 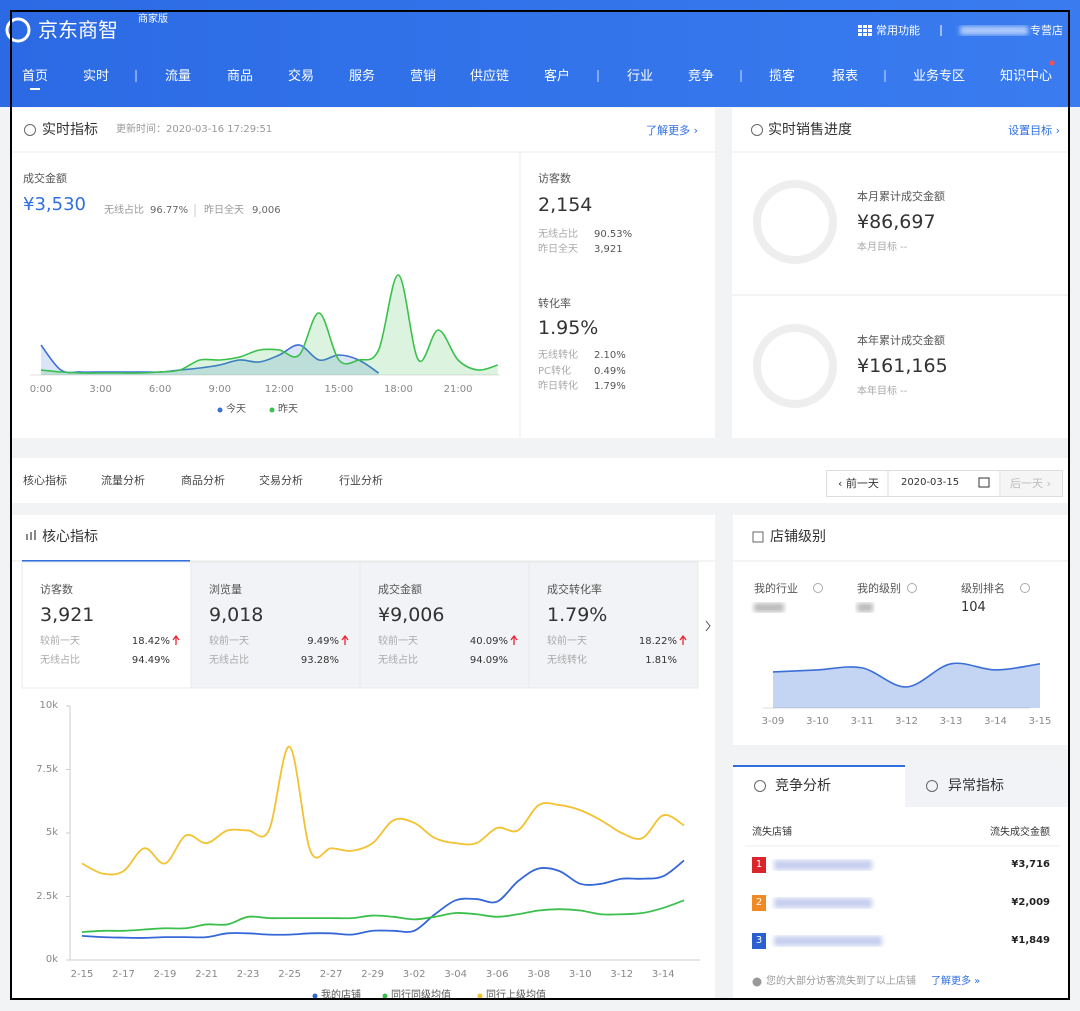 I want to click on store-name: 专营店, so click(x=1046, y=30).